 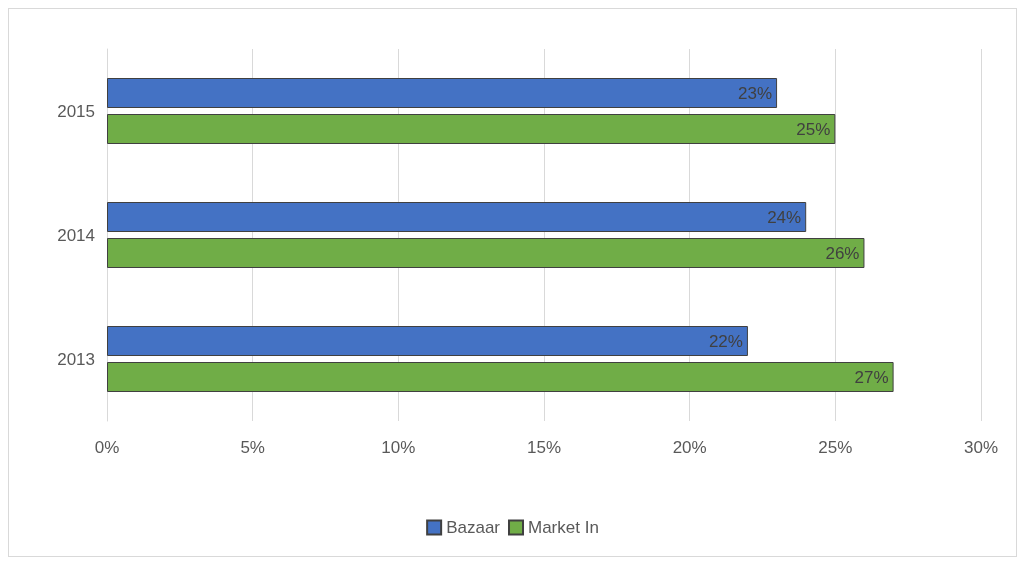 What do you see at coordinates (544, 447) in the screenshot?
I see `x-tick-label: 15%` at bounding box center [544, 447].